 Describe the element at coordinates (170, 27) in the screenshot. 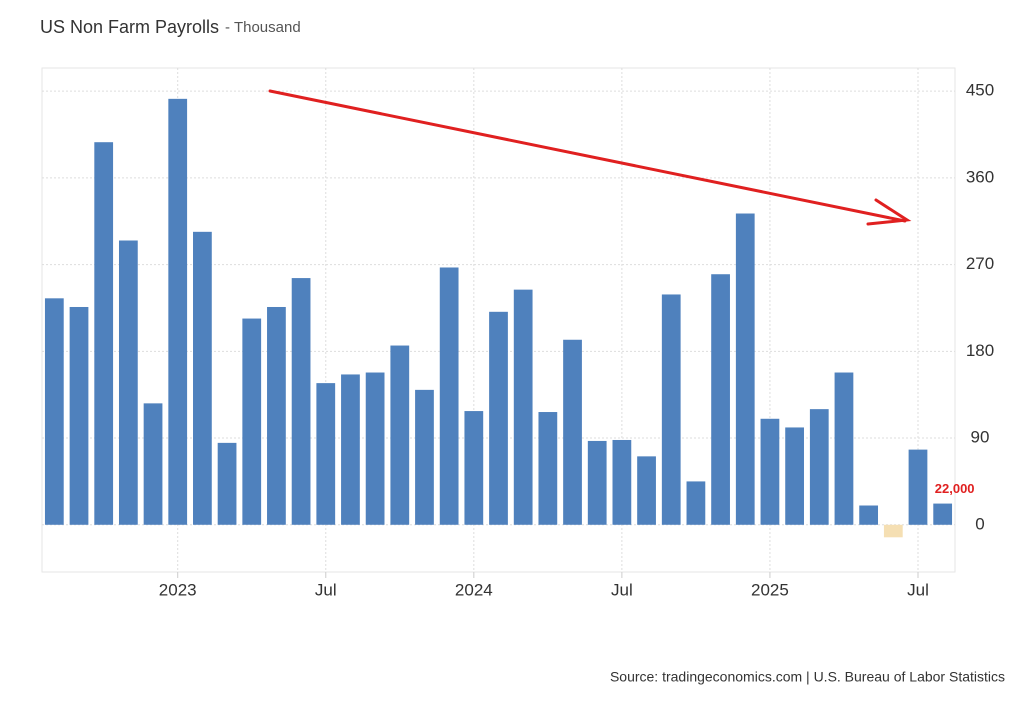

I see `chart-title: US Non Farm Payrolls - Thousand` at that location.